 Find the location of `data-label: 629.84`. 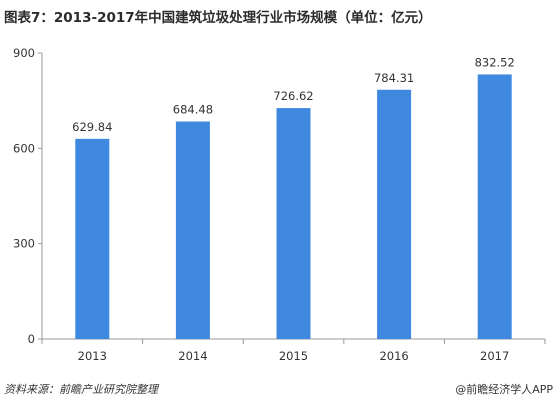

data-label: 629.84 is located at coordinates (92, 127).